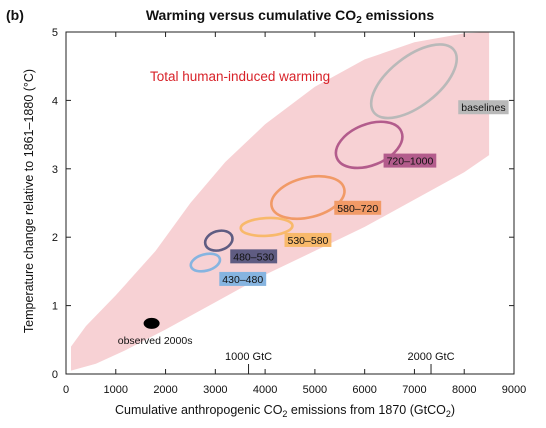 This screenshot has width=546, height=428. What do you see at coordinates (55, 375) in the screenshot?
I see `y-tick-label: 0` at bounding box center [55, 375].